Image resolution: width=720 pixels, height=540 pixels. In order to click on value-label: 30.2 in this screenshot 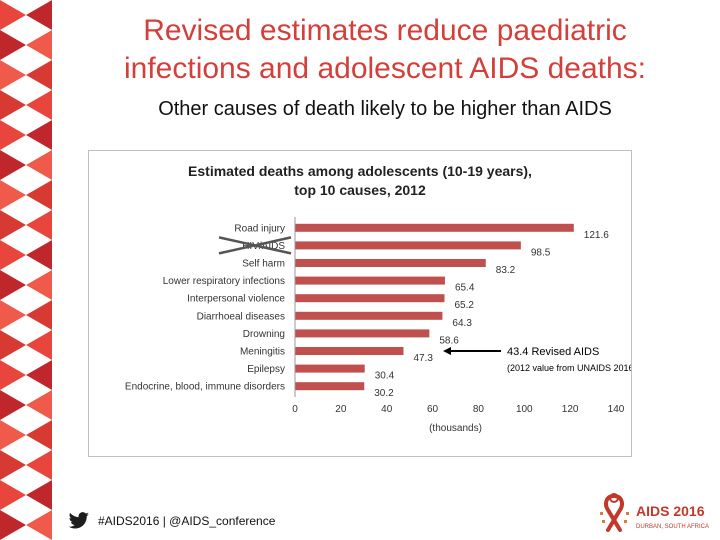, I will do `click(384, 393)`.